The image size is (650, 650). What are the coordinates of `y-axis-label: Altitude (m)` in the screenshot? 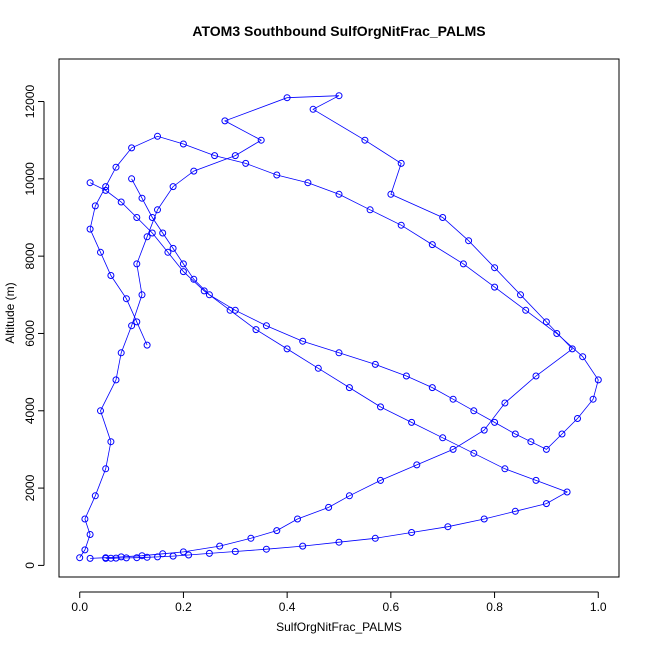 It's located at (10, 312).